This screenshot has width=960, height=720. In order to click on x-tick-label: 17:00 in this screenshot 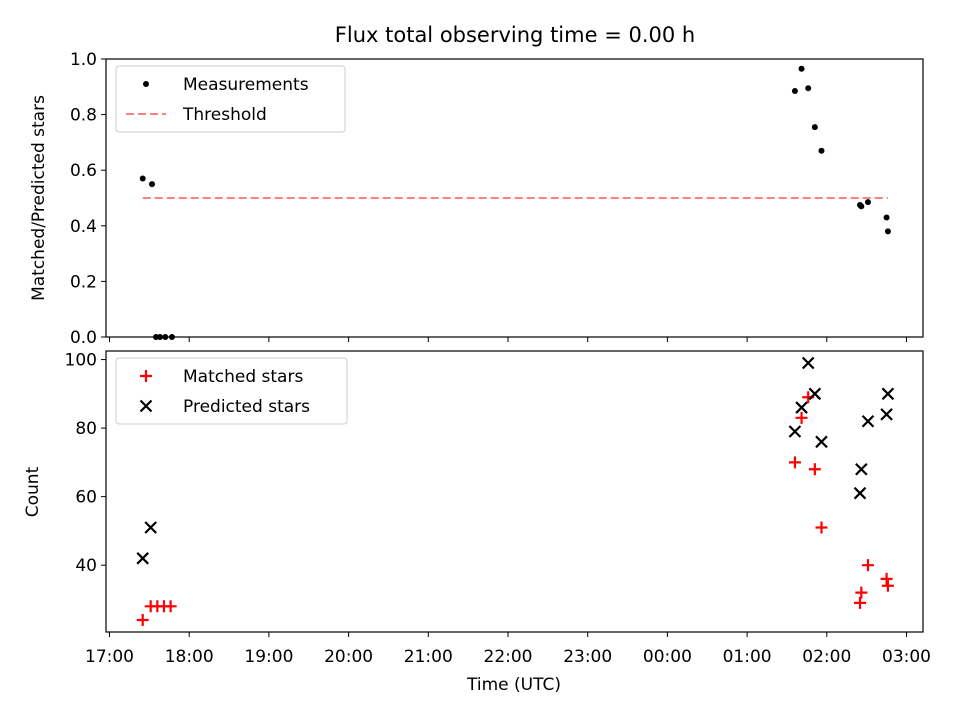, I will do `click(109, 657)`.